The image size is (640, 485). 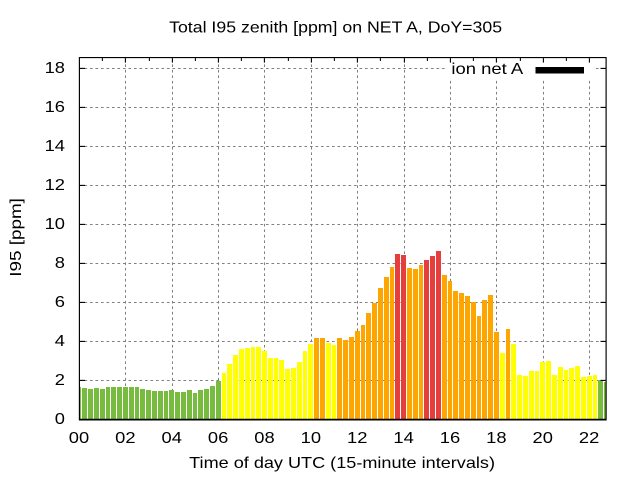 I want to click on svg-text: I95 [ppm], so click(x=16, y=237).